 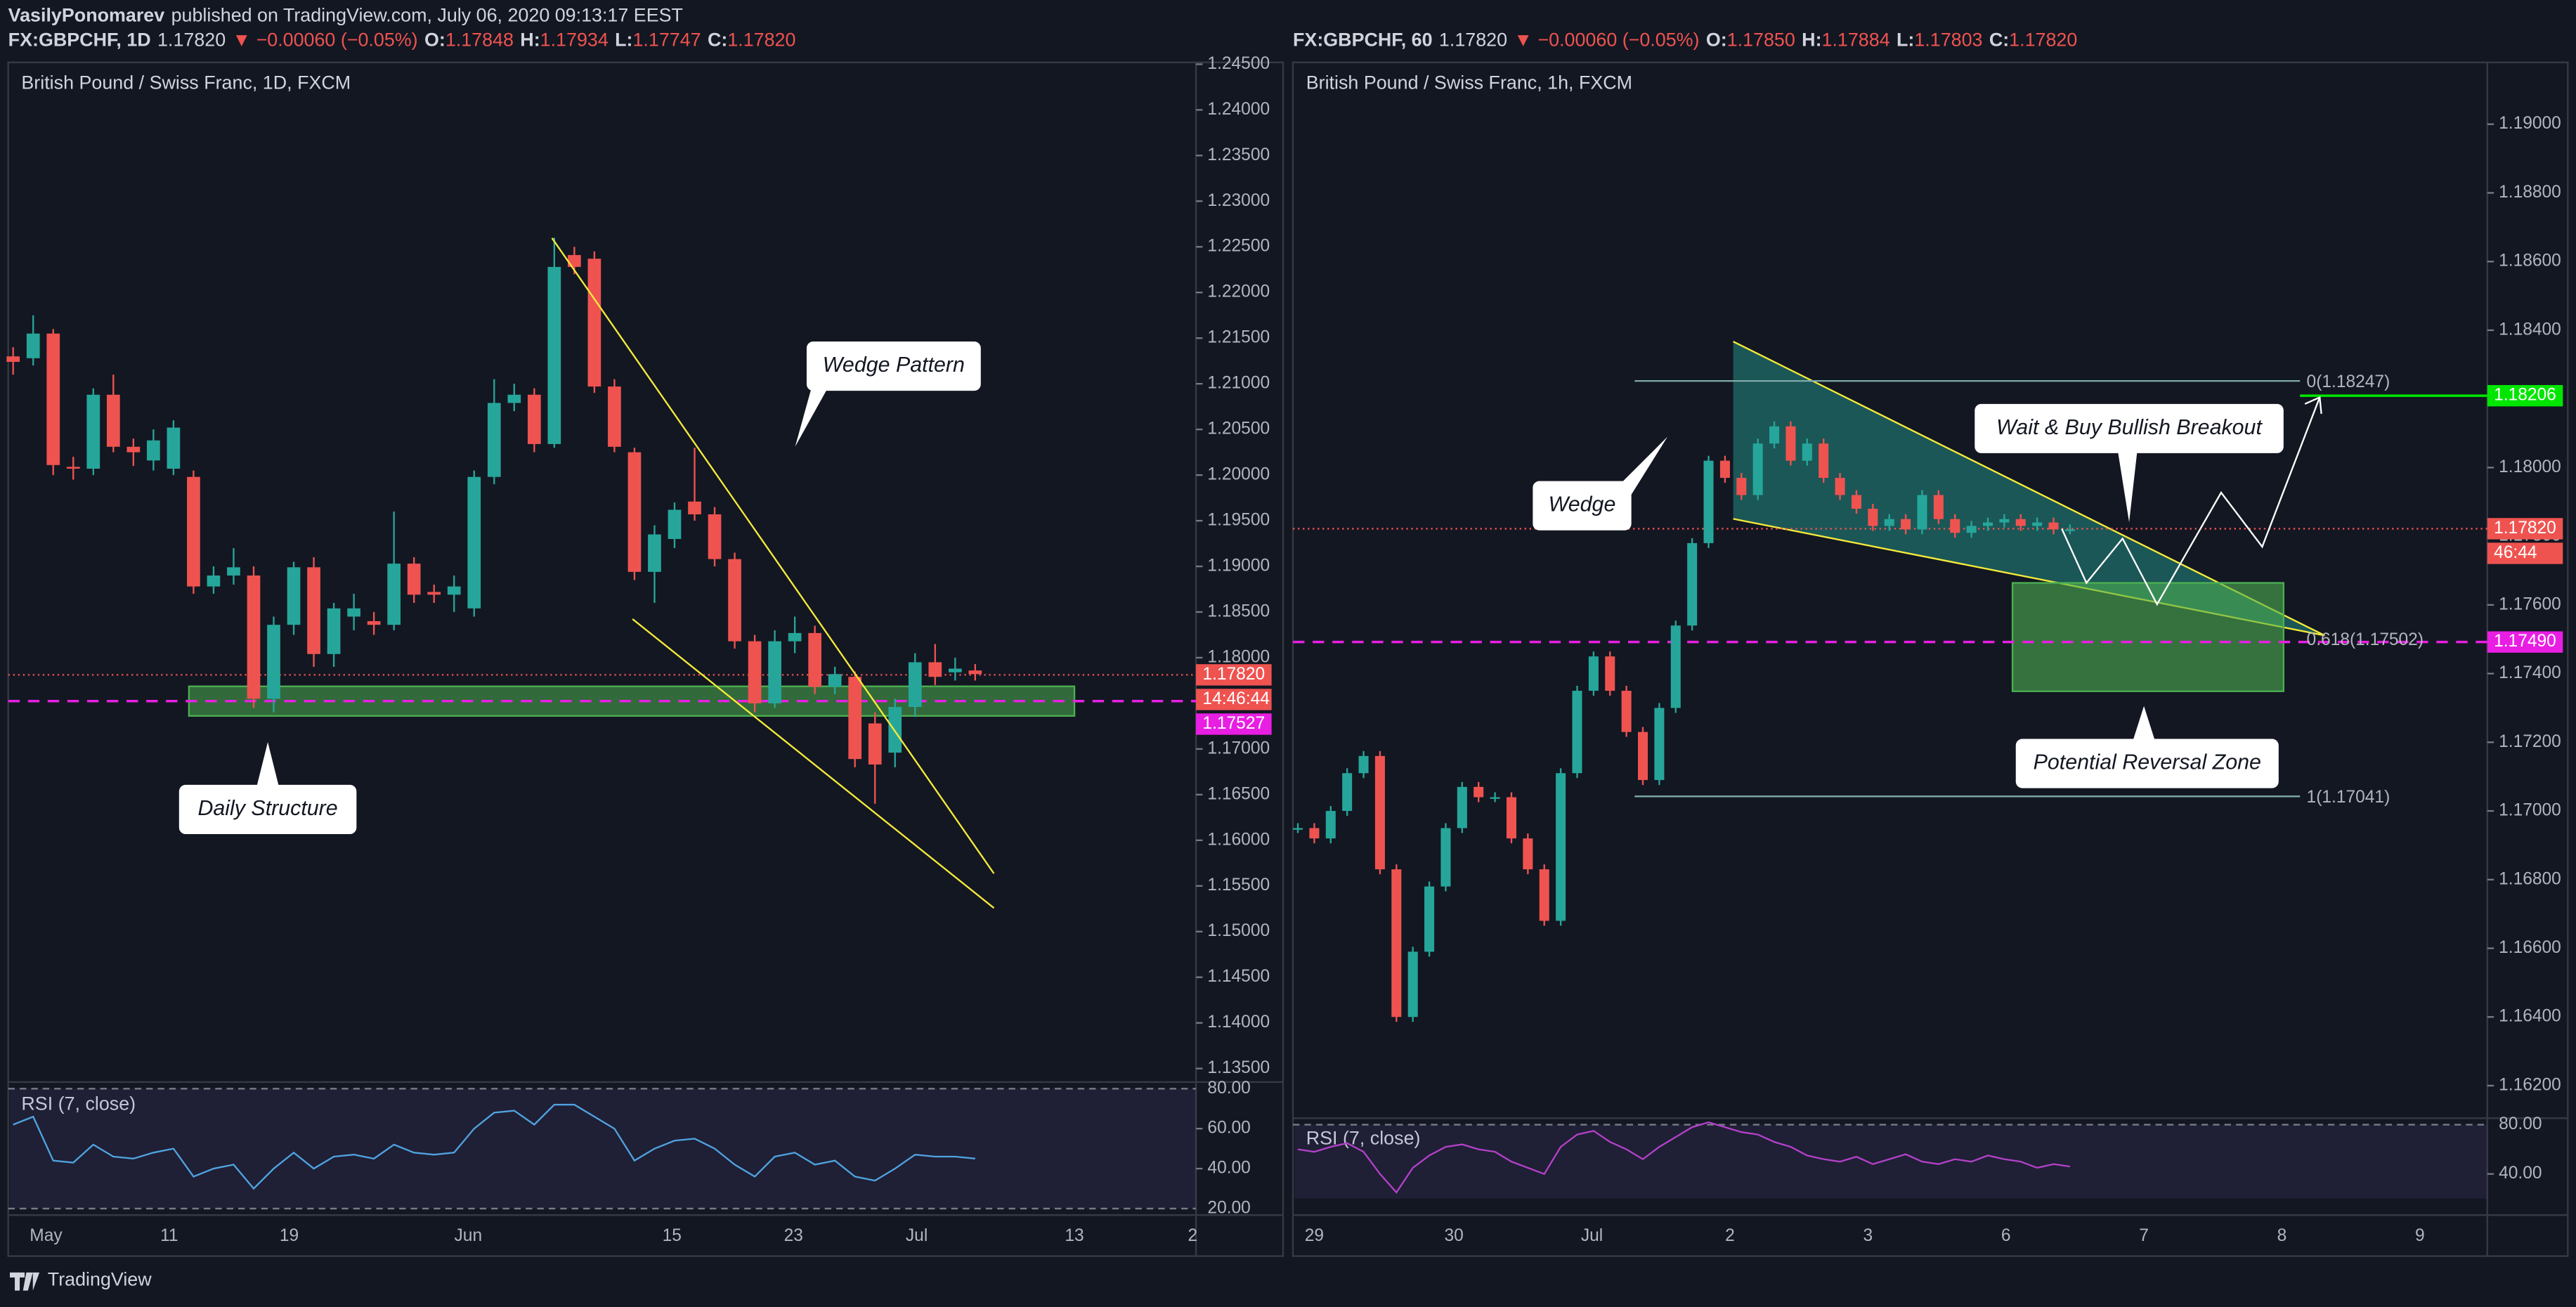 What do you see at coordinates (1238, 109) in the screenshot?
I see `price-tick-label: 1.24000` at bounding box center [1238, 109].